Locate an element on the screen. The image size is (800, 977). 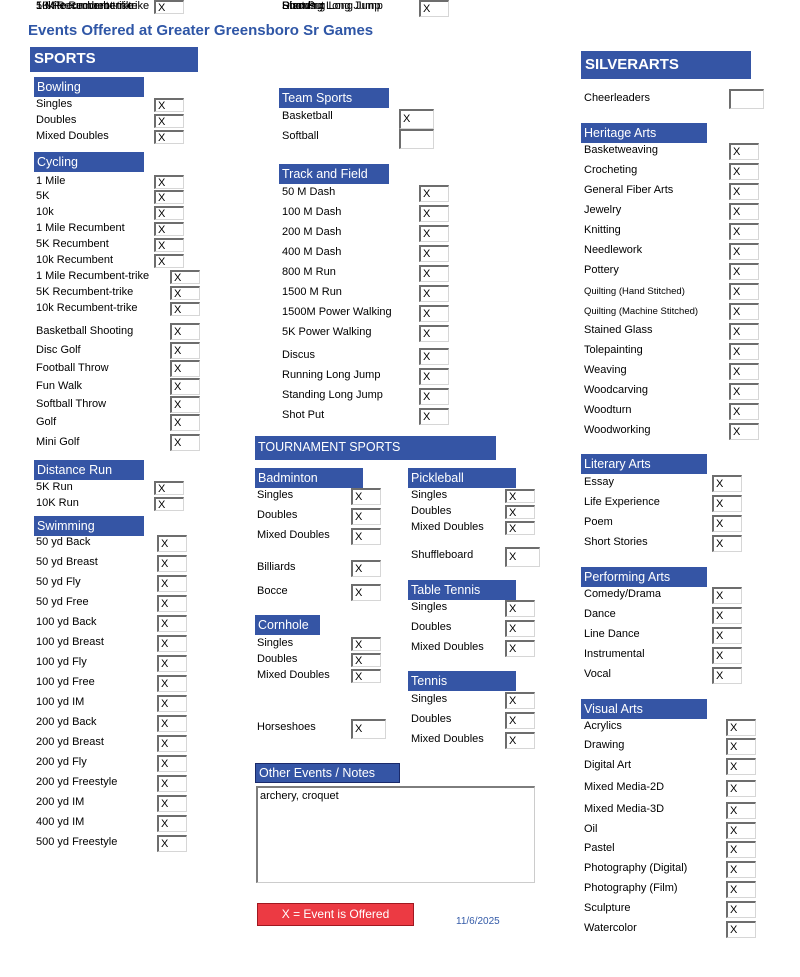
swimming-100-yd-free-checkbox: X is located at coordinates (172, 683).